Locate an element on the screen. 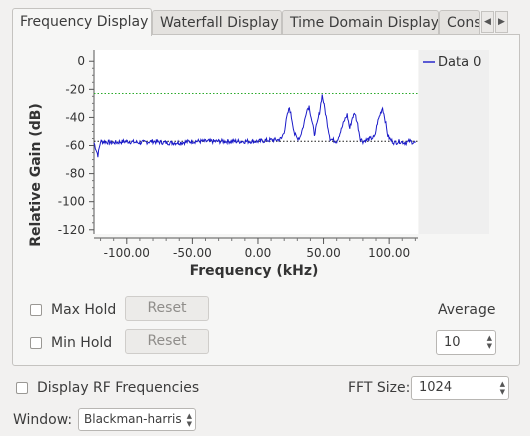 The image size is (530, 436). average-value: 10 is located at coordinates (452, 342).